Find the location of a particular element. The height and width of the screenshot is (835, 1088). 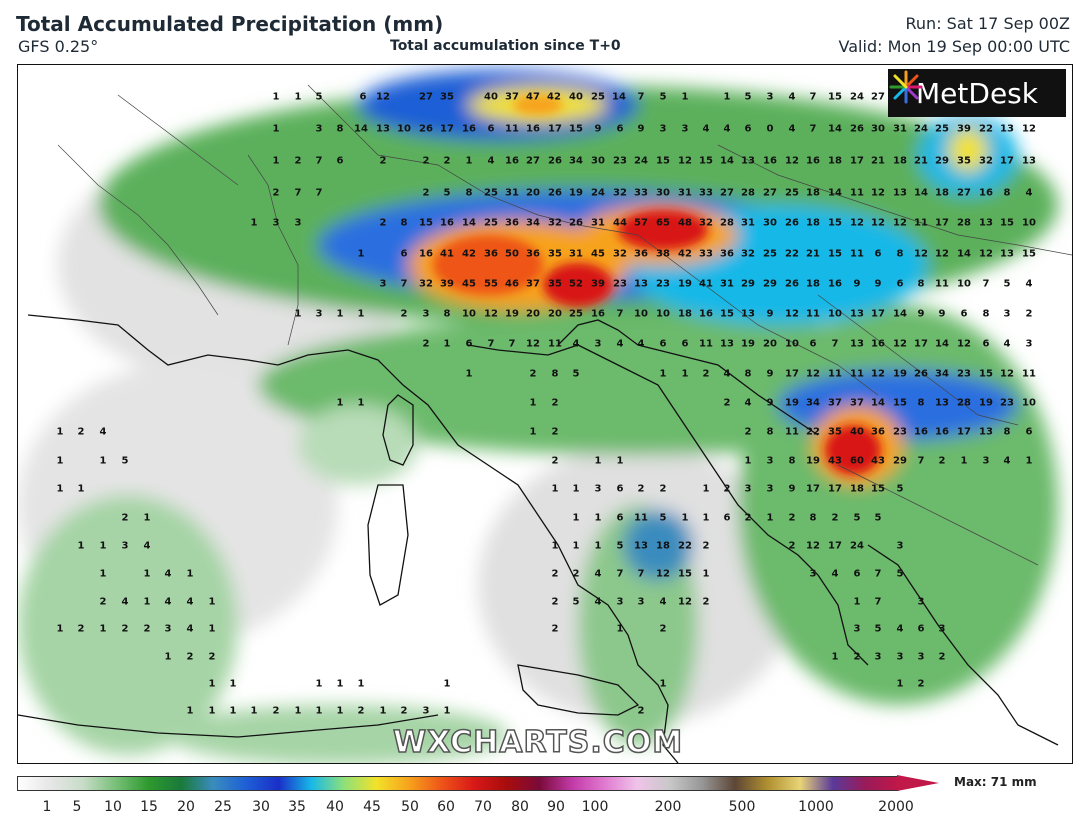

colorbar-tick-label: 60 is located at coordinates (446, 807).